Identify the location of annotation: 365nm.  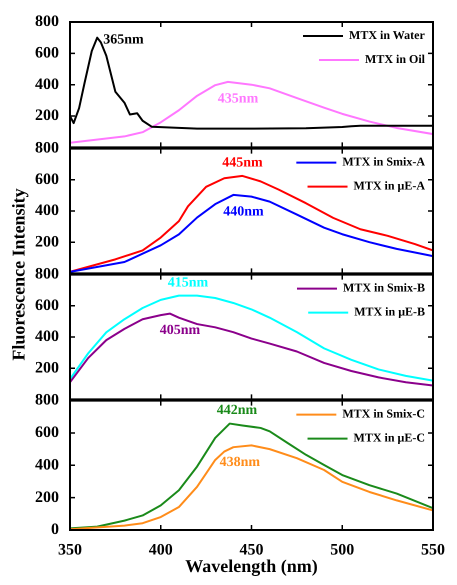
(123, 40).